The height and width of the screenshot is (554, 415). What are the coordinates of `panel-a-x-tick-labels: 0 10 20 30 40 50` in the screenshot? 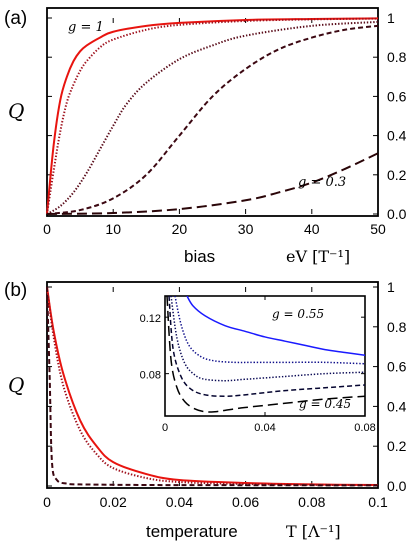 It's located at (214, 229).